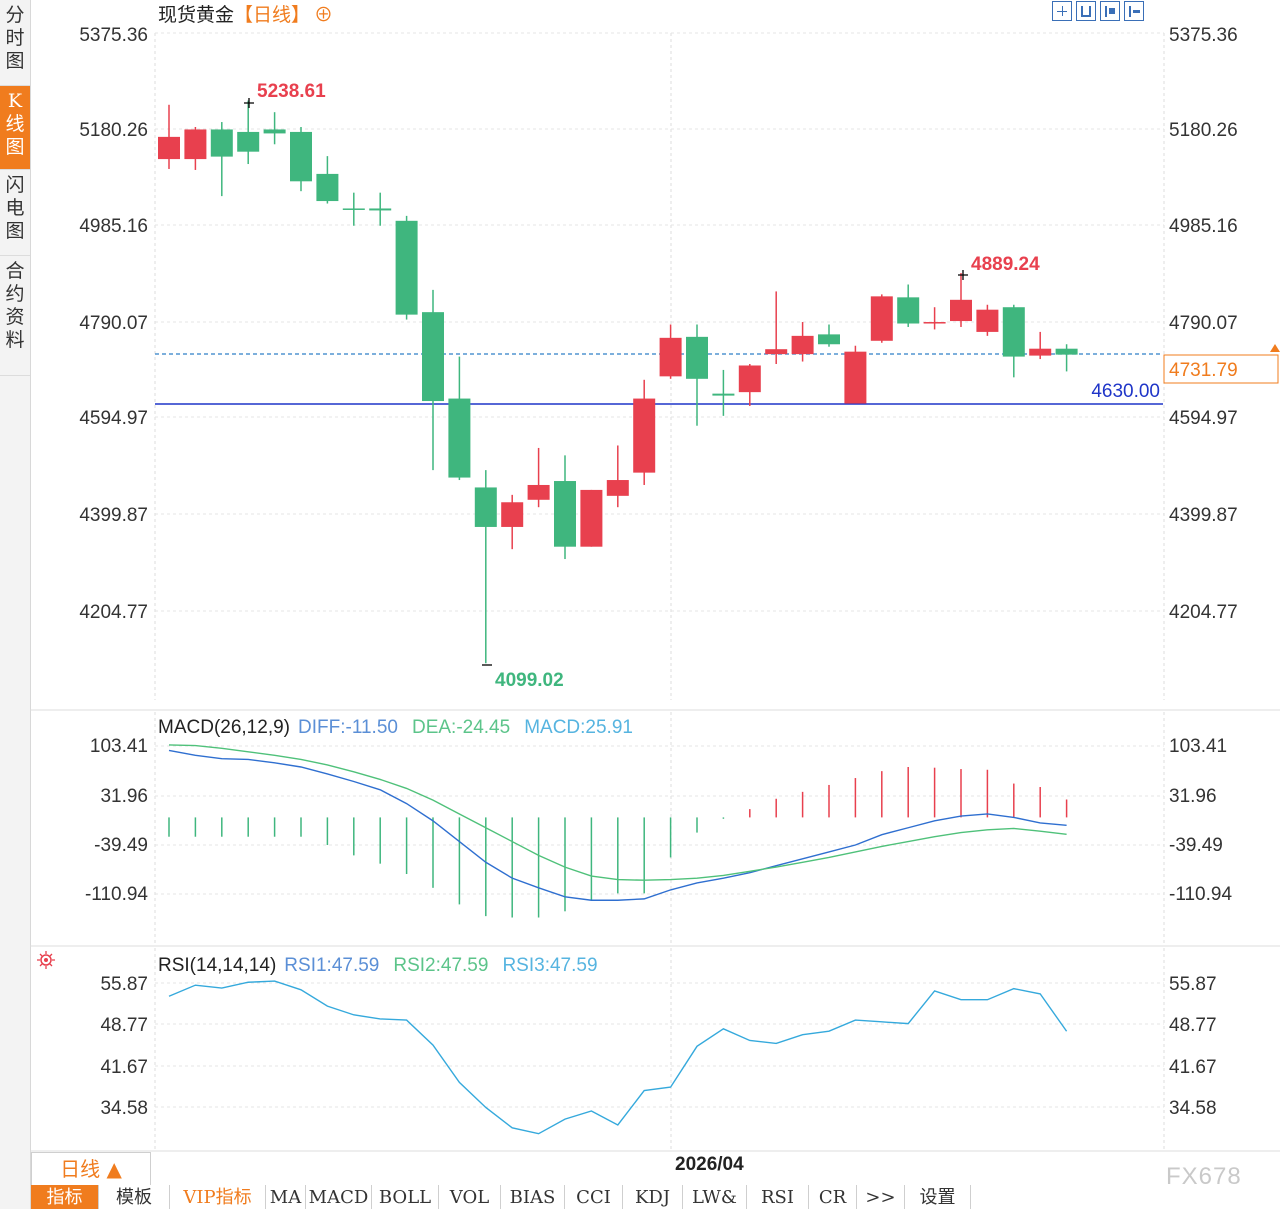 The height and width of the screenshot is (1209, 1280). I want to click on tab-kdj: KDJ, so click(653, 1197).